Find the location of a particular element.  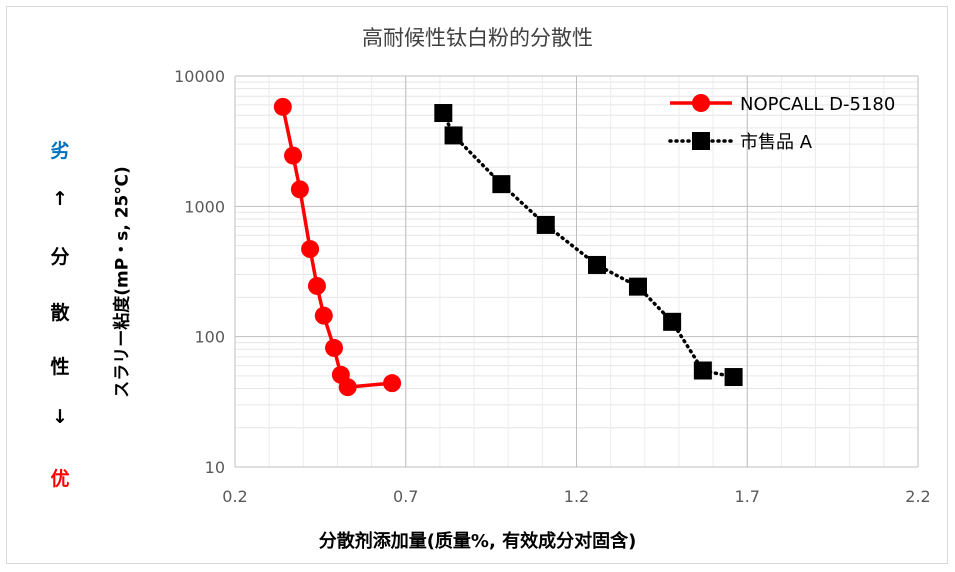

x-tick-label: 1.7 is located at coordinates (747, 496).